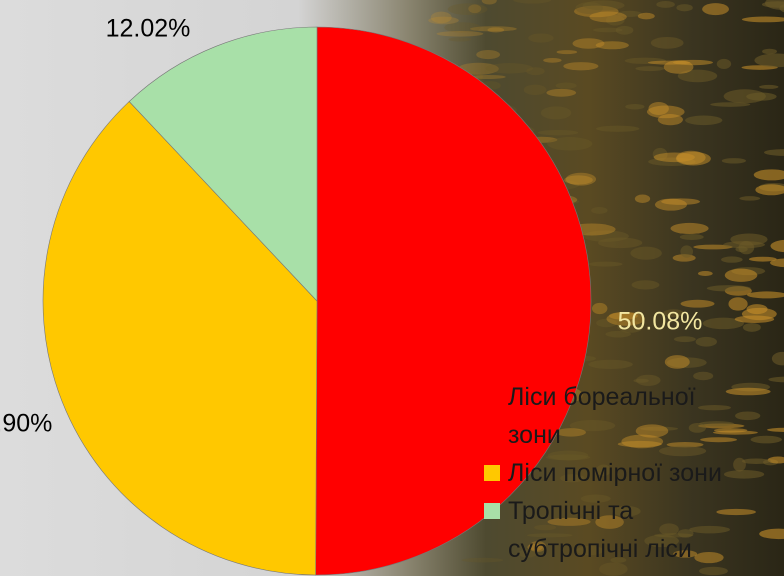  Describe the element at coordinates (608, 530) in the screenshot. I see `legend-entry: Тропічні та субтропічні ліси` at that location.